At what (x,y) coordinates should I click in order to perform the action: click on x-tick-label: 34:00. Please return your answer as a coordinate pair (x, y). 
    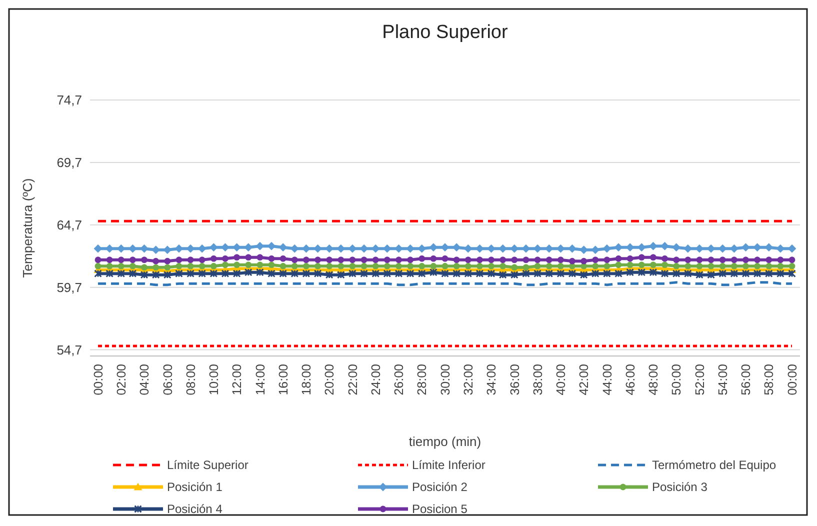
    Looking at the image, I should click on (491, 380).